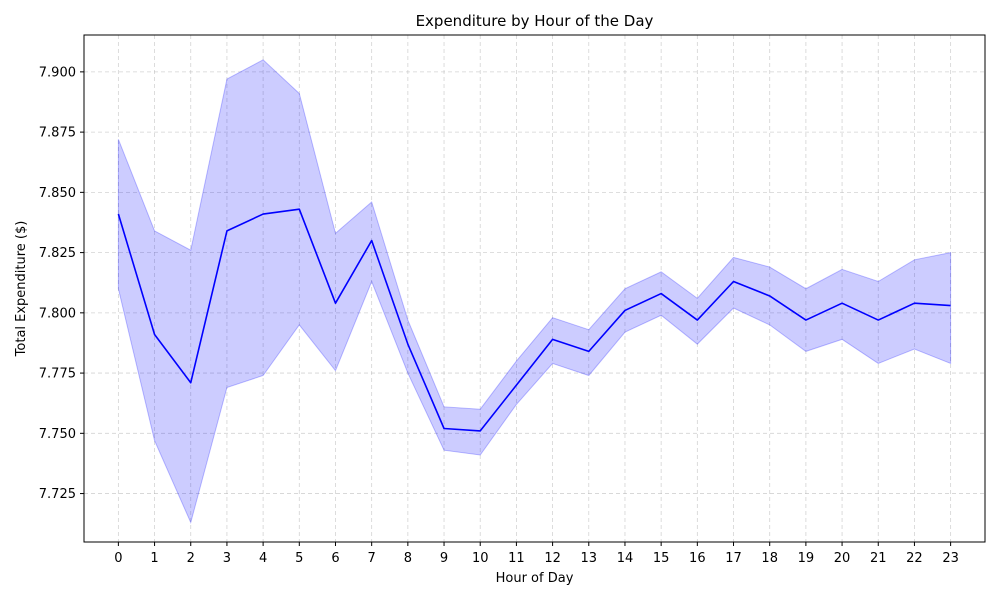  Describe the element at coordinates (263, 558) in the screenshot. I see `x-tick-label: 4` at that location.